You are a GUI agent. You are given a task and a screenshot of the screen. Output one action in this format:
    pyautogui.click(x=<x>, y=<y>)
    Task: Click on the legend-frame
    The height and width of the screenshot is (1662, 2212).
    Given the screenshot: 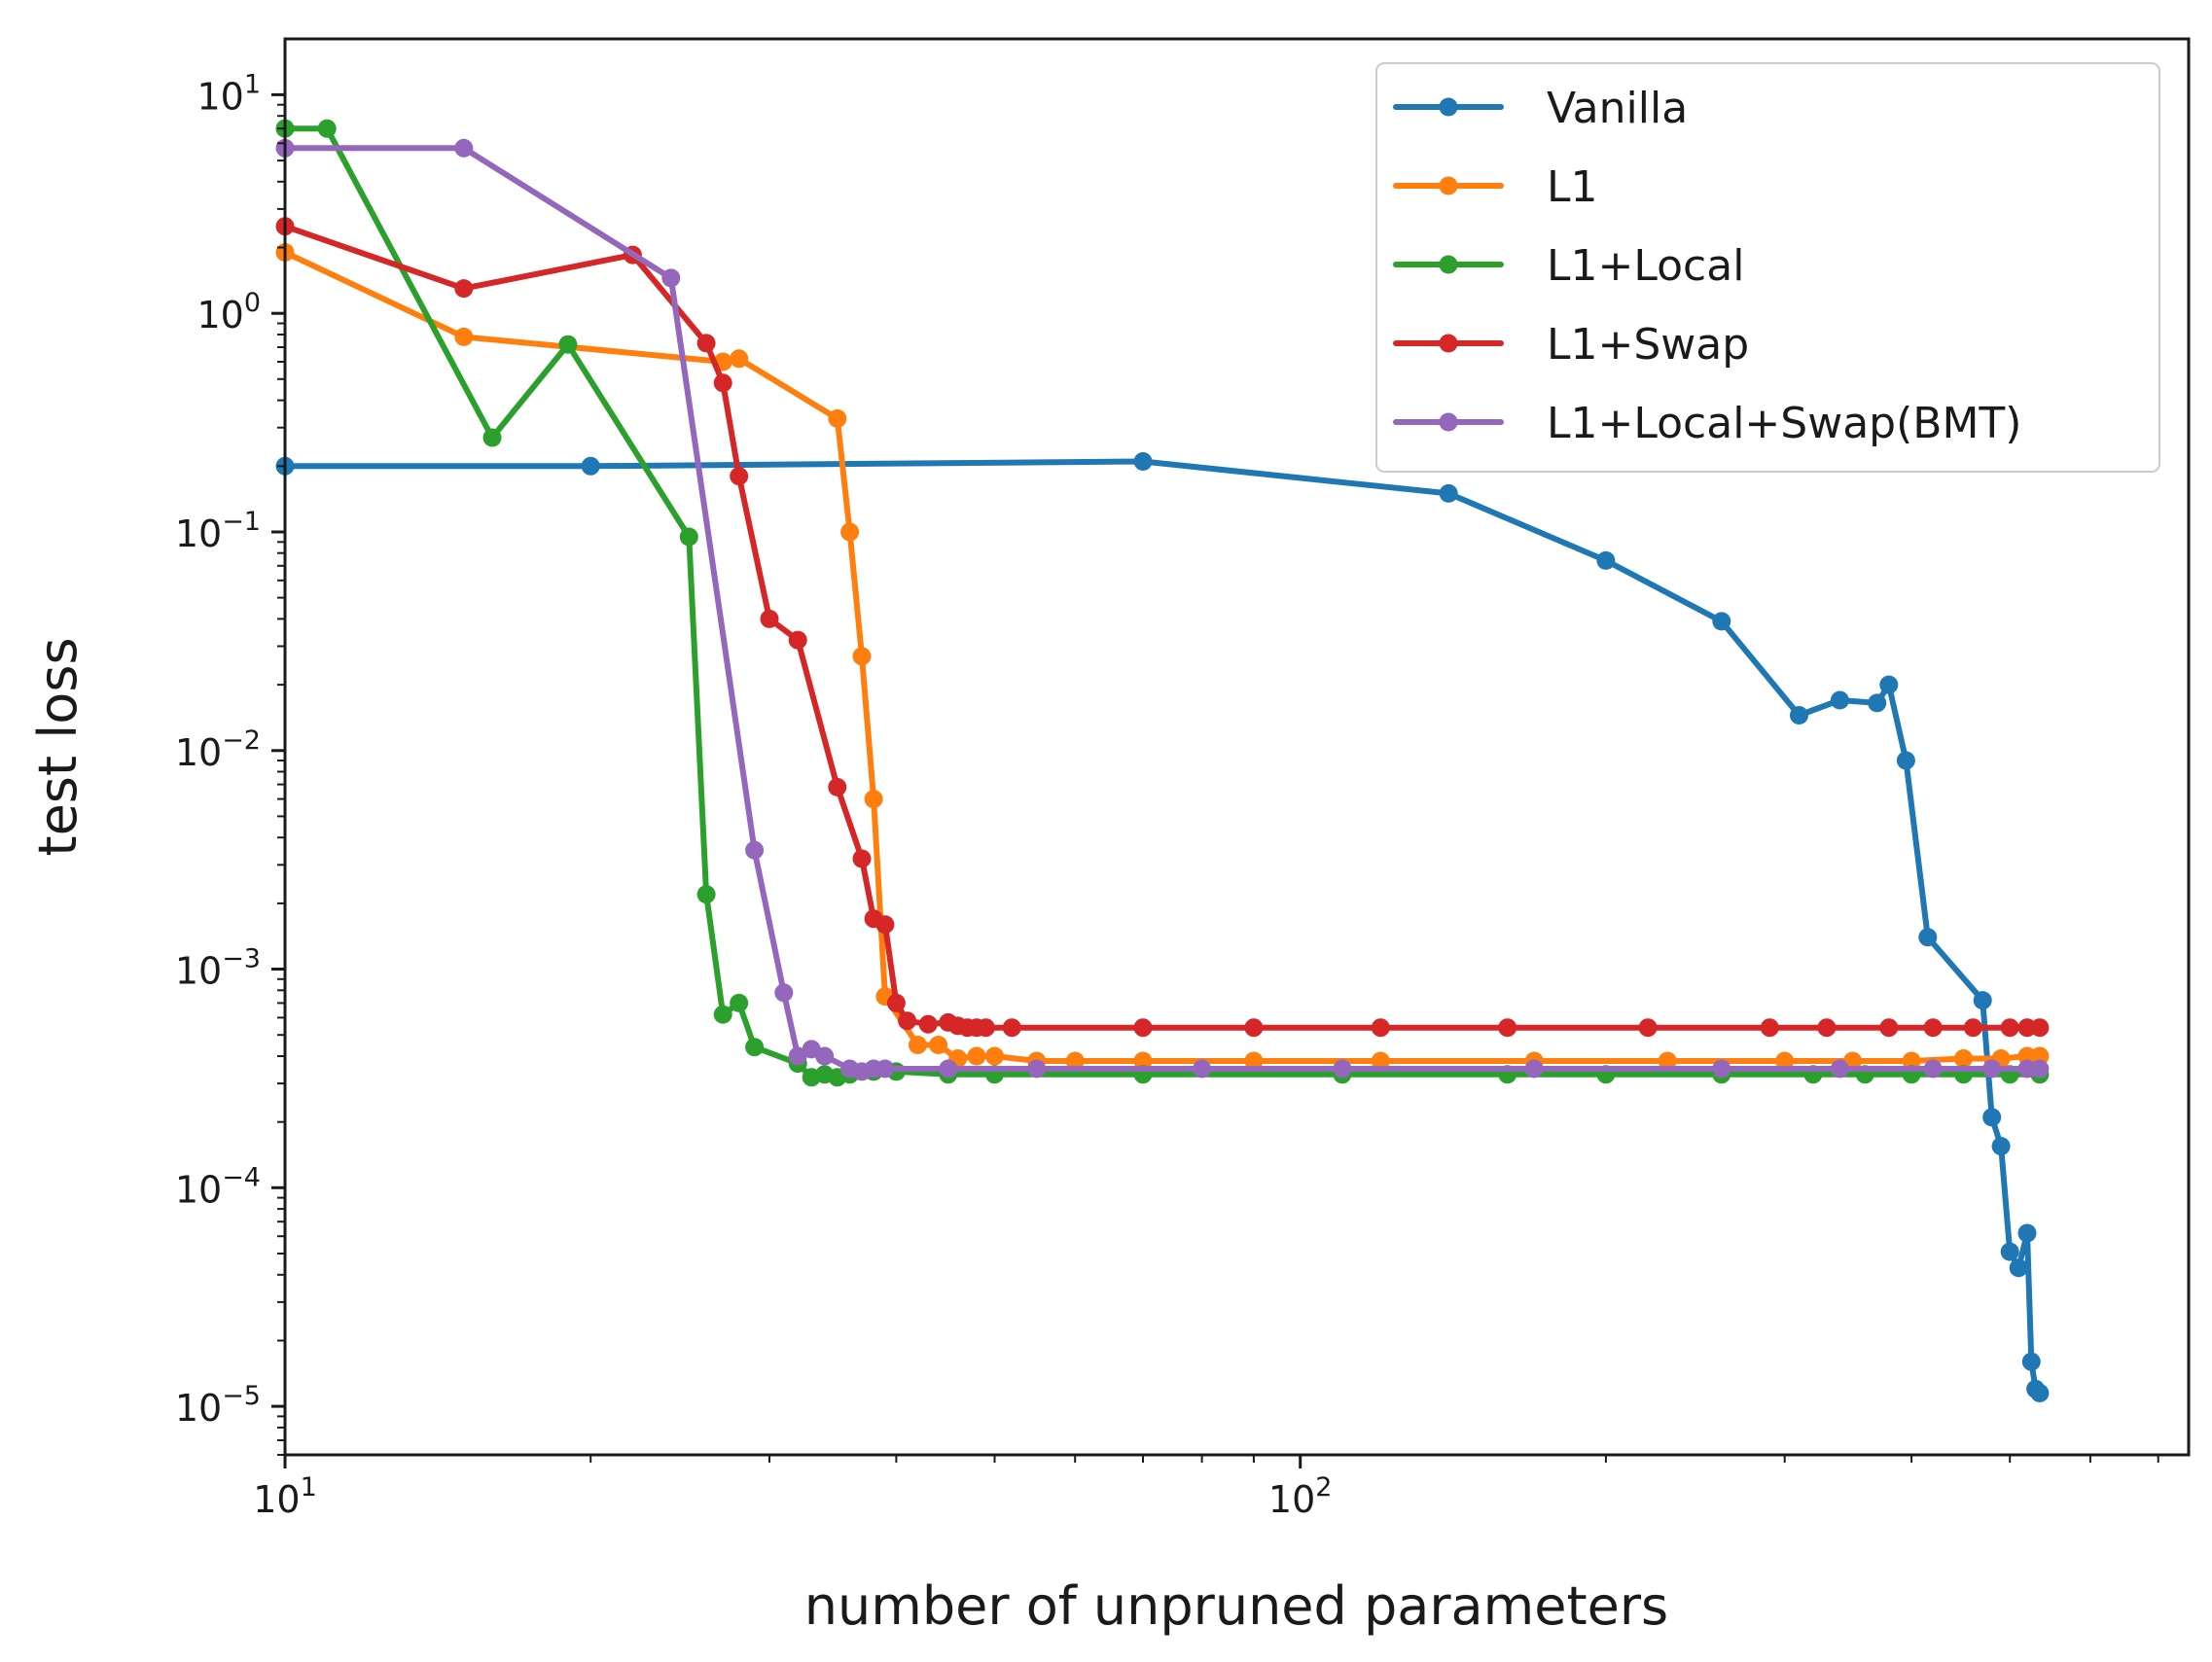 What is the action you would take?
    pyautogui.click(x=1767, y=267)
    